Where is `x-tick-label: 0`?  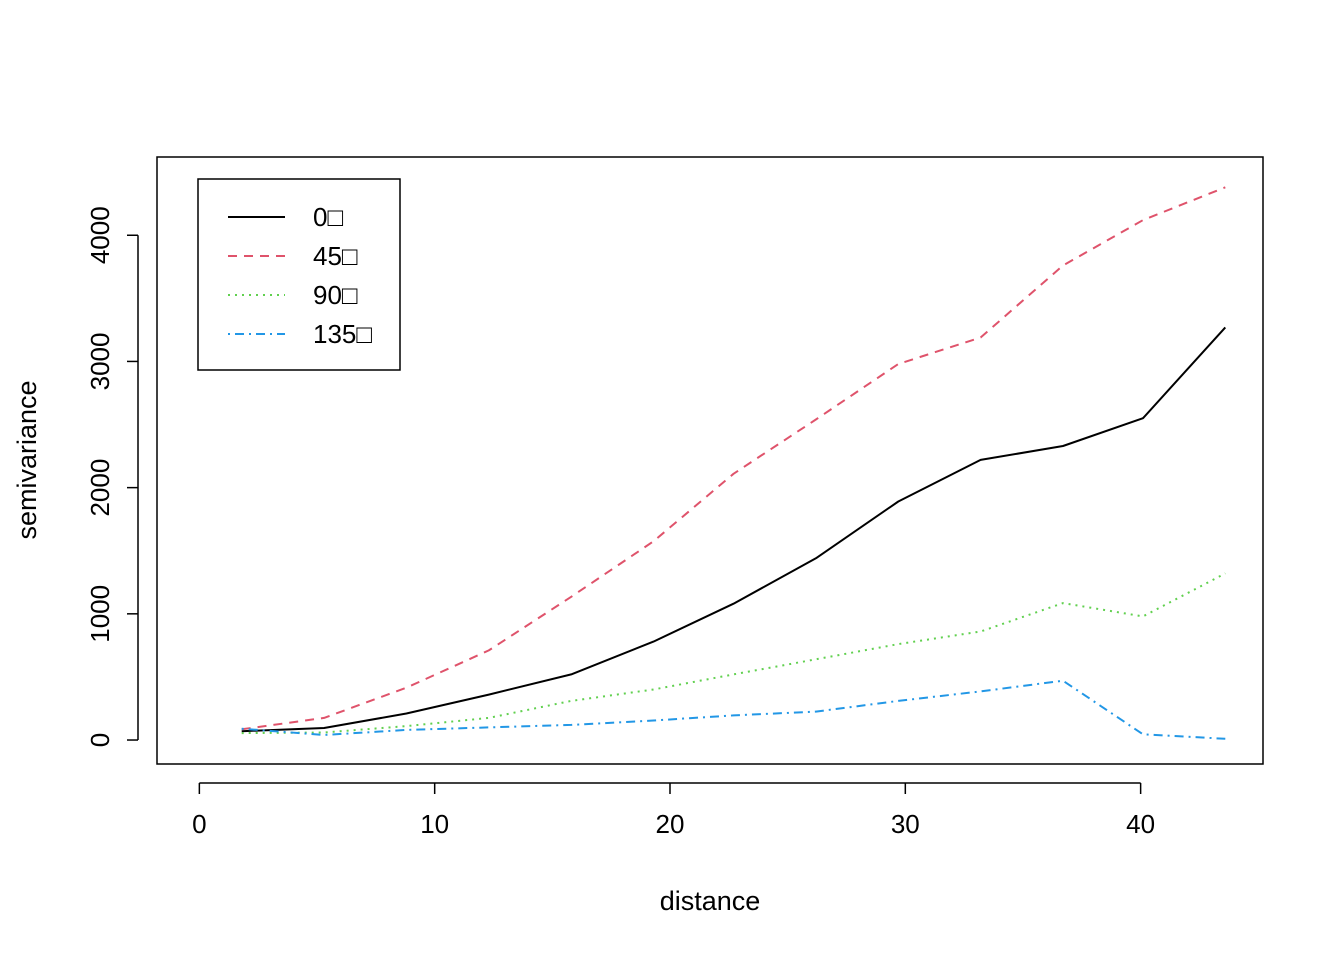
x-tick-label: 0 is located at coordinates (199, 824).